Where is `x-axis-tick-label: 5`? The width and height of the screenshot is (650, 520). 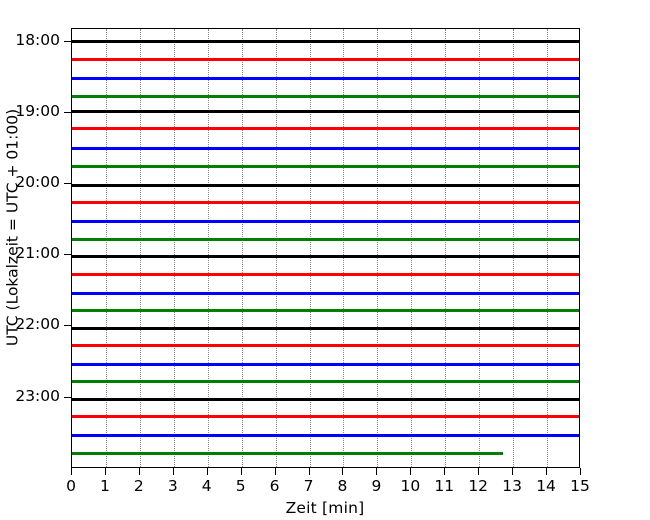 x-axis-tick-label: 5 is located at coordinates (240, 486).